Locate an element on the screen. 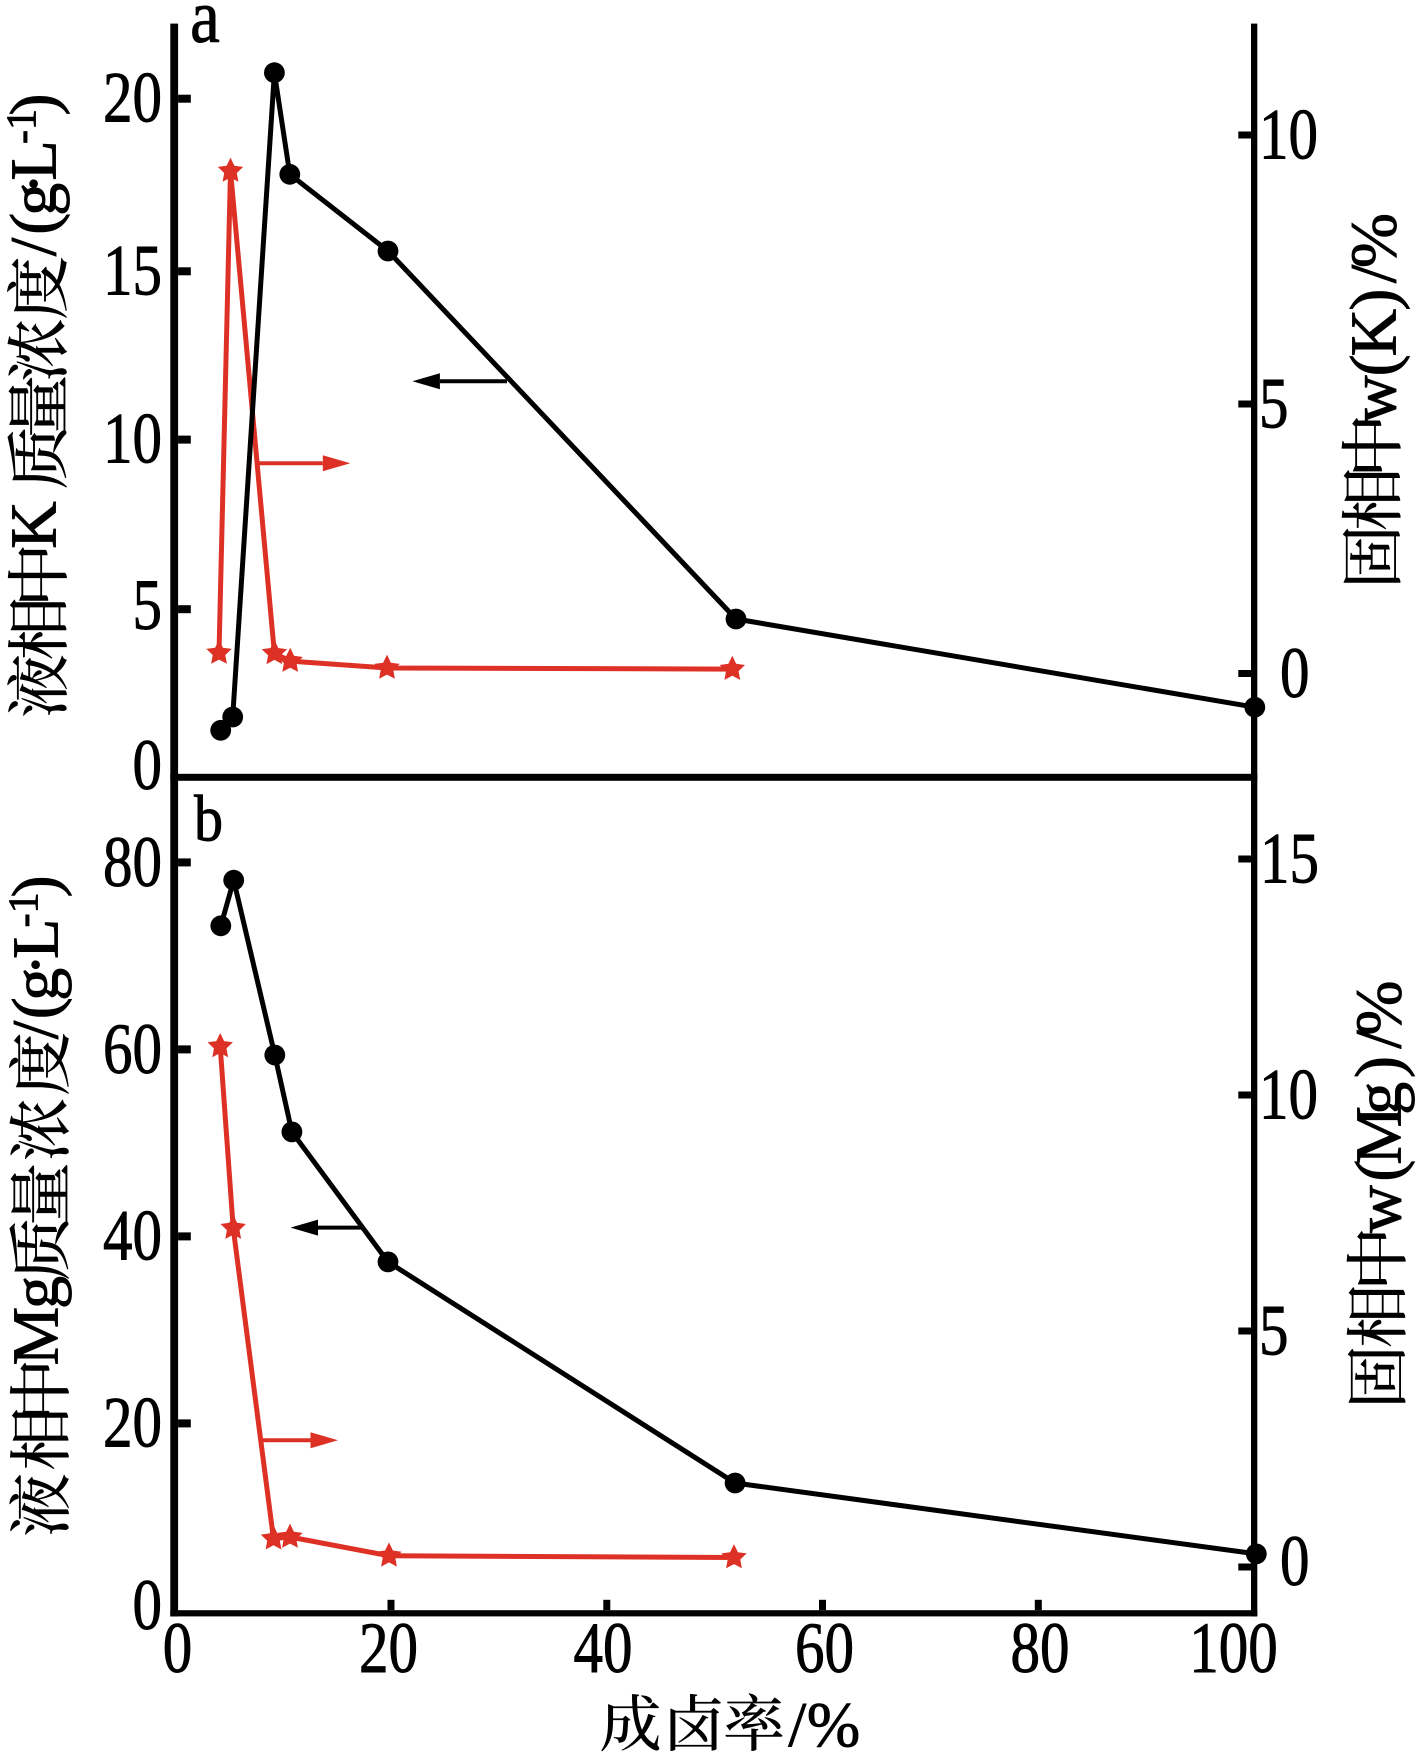 The height and width of the screenshot is (1760, 1417). svg-text: b is located at coordinates (208, 819).